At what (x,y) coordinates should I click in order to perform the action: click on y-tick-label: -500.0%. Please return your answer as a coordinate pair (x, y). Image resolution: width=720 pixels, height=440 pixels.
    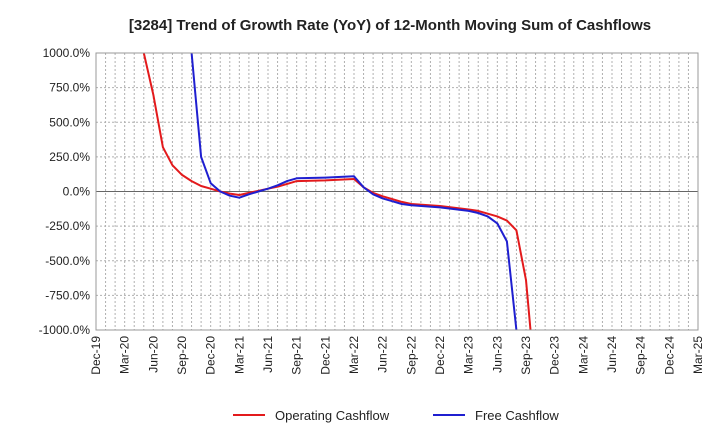
    Looking at the image, I should click on (67, 261).